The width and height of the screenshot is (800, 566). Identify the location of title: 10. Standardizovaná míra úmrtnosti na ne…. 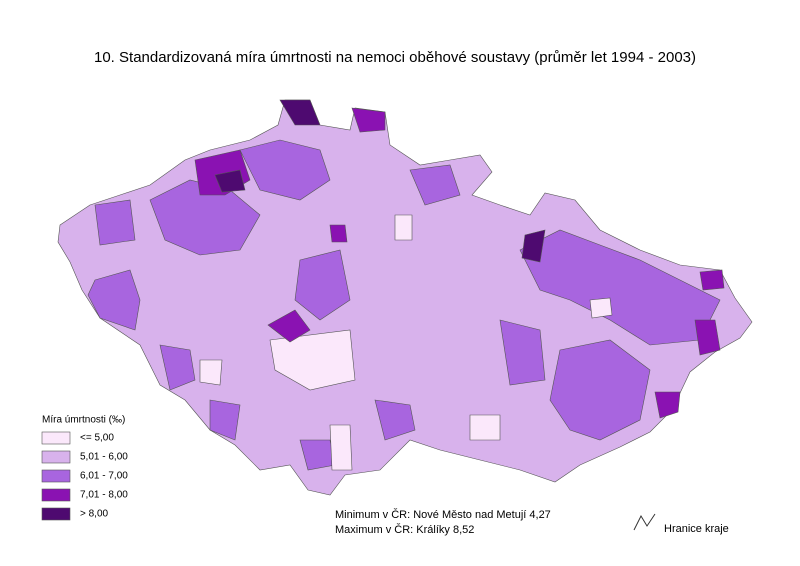
(395, 57).